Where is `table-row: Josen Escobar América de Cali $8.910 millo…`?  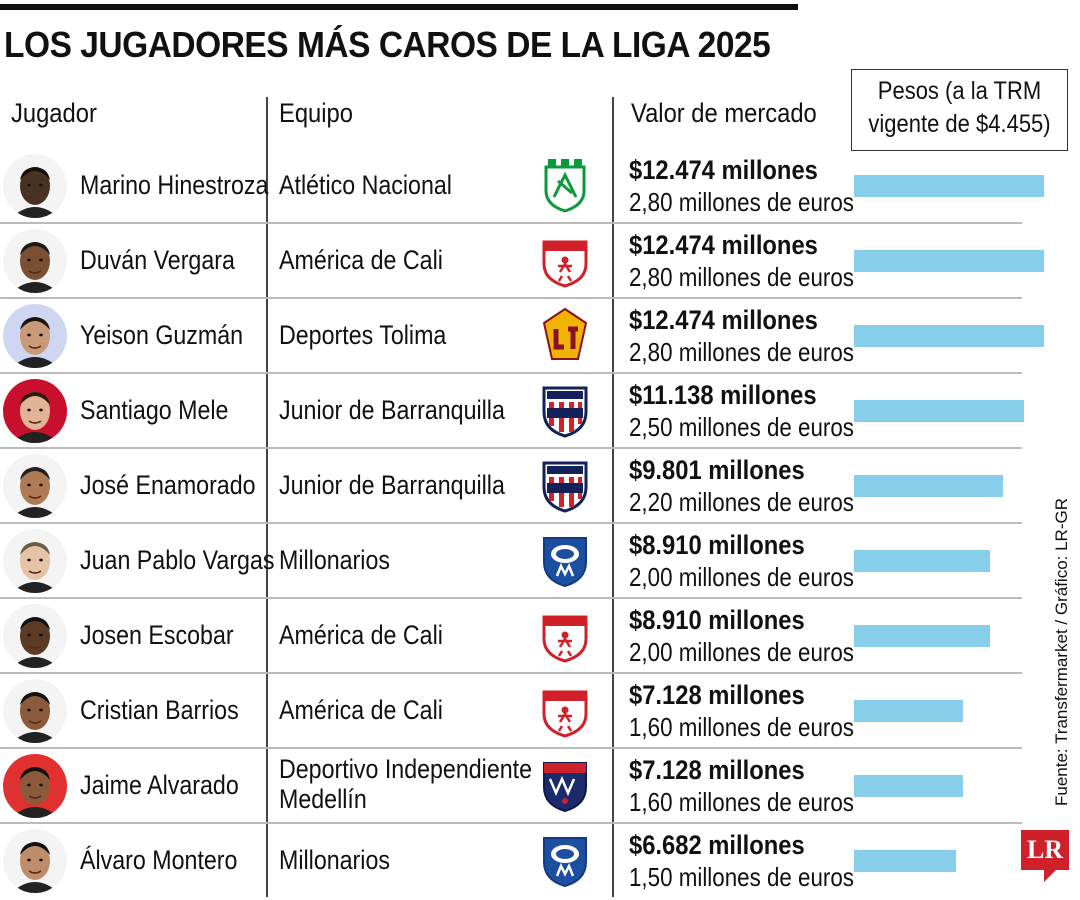 table-row: Josen Escobar América de Cali $8.910 millo… is located at coordinates (540, 635).